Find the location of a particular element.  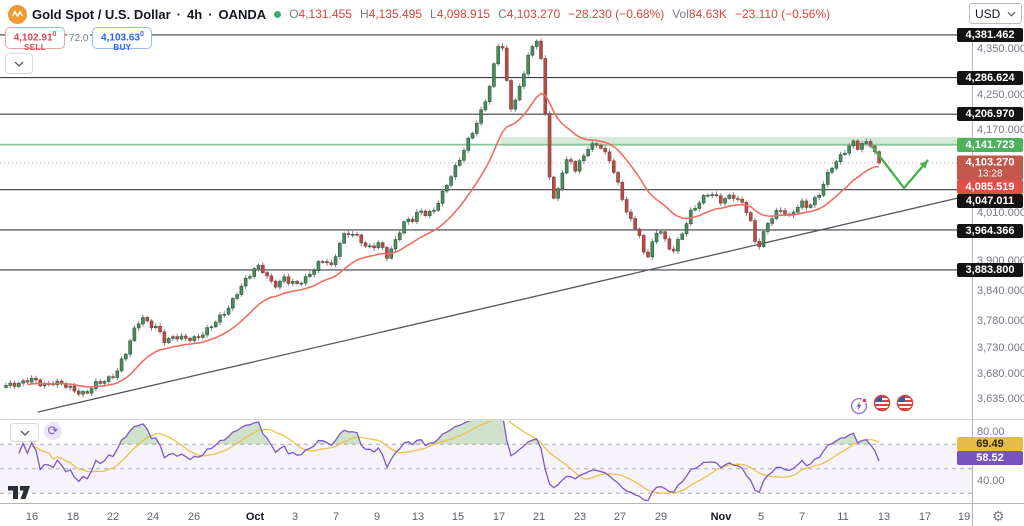

interval-label: 4h is located at coordinates (195, 14).